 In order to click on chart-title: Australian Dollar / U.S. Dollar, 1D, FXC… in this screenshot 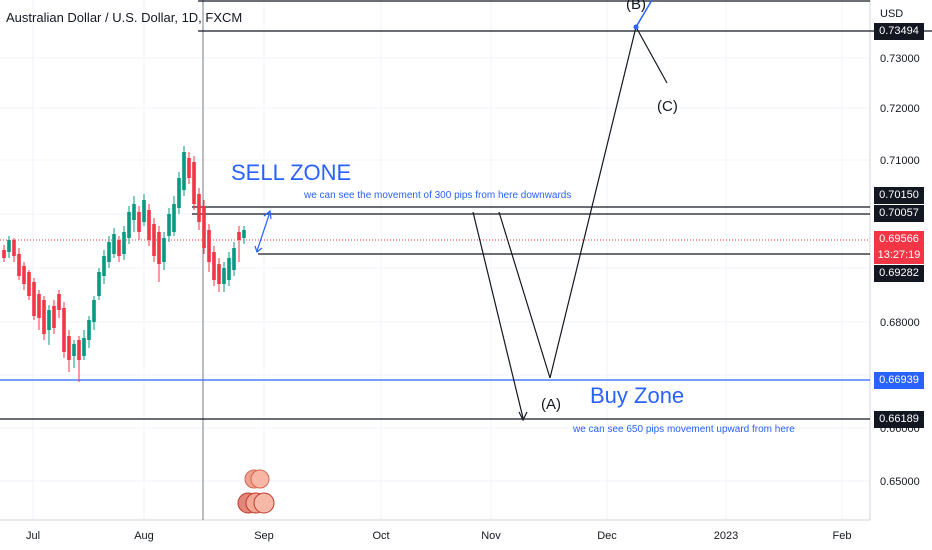, I will do `click(124, 17)`.